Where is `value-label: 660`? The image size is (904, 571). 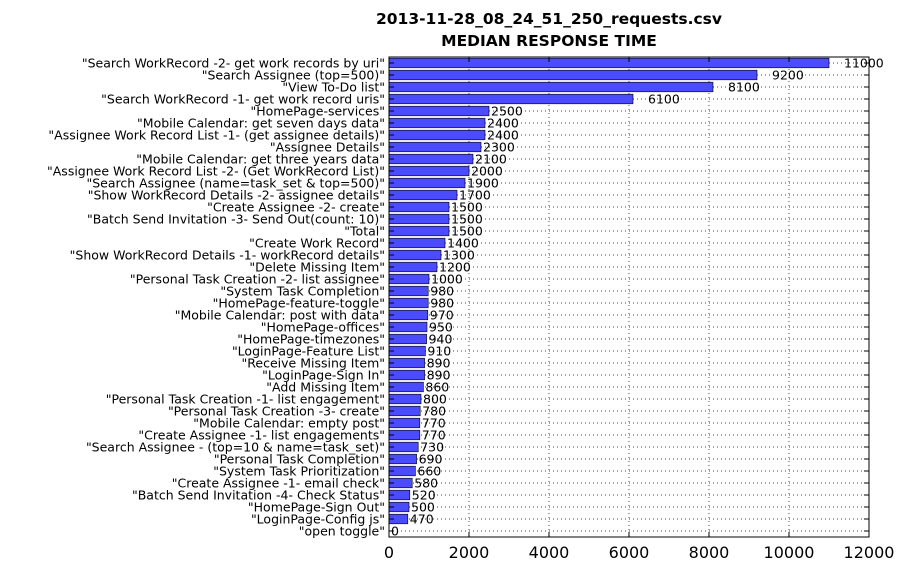
value-label: 660 is located at coordinates (429, 471).